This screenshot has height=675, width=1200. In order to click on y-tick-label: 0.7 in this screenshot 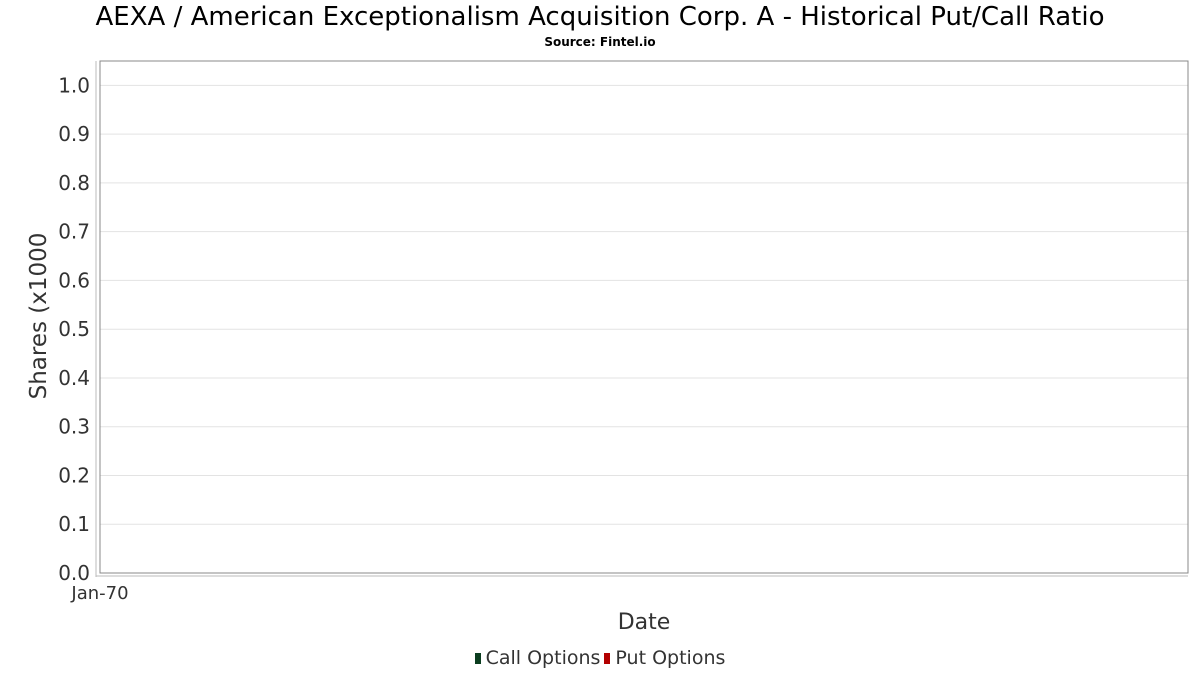, I will do `click(74, 232)`.